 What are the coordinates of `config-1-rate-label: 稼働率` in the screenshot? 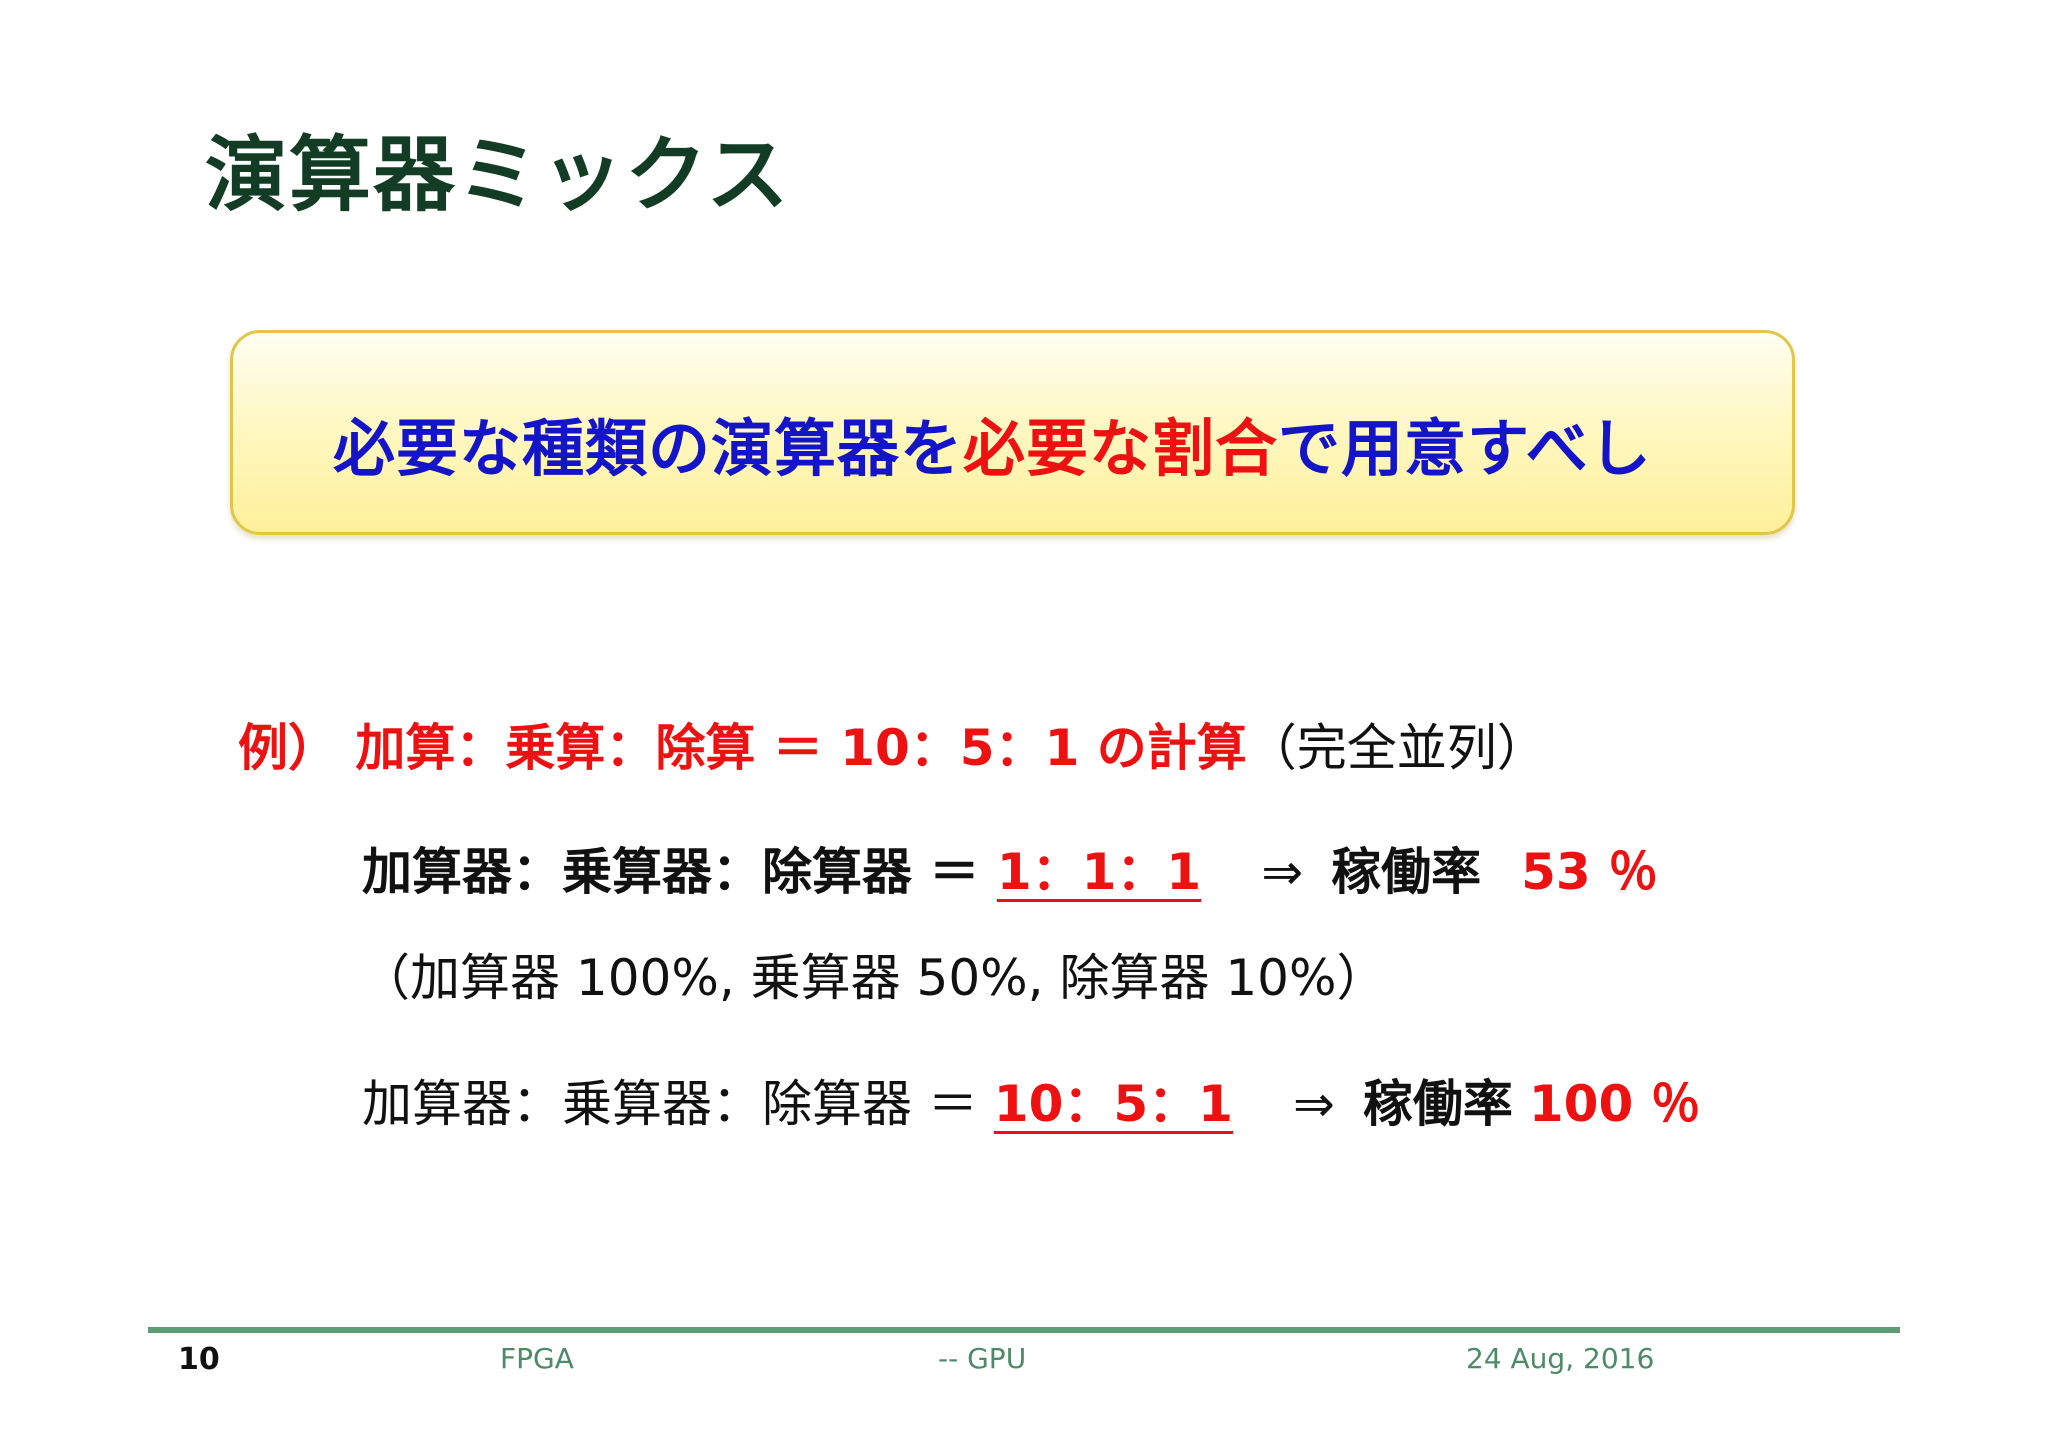 It's located at (1406, 872).